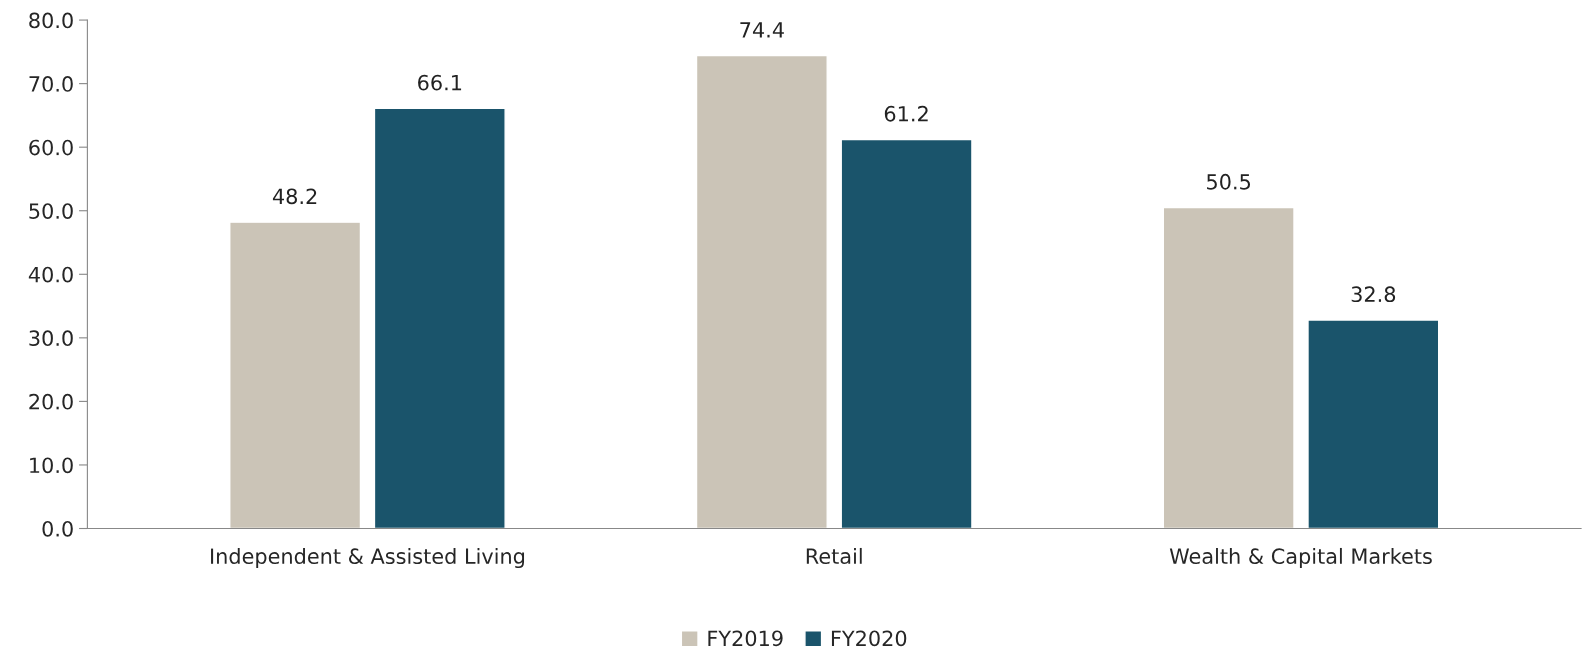 The height and width of the screenshot is (669, 1589). What do you see at coordinates (51, 20) in the screenshot?
I see `y-tick-label: 80.0` at bounding box center [51, 20].